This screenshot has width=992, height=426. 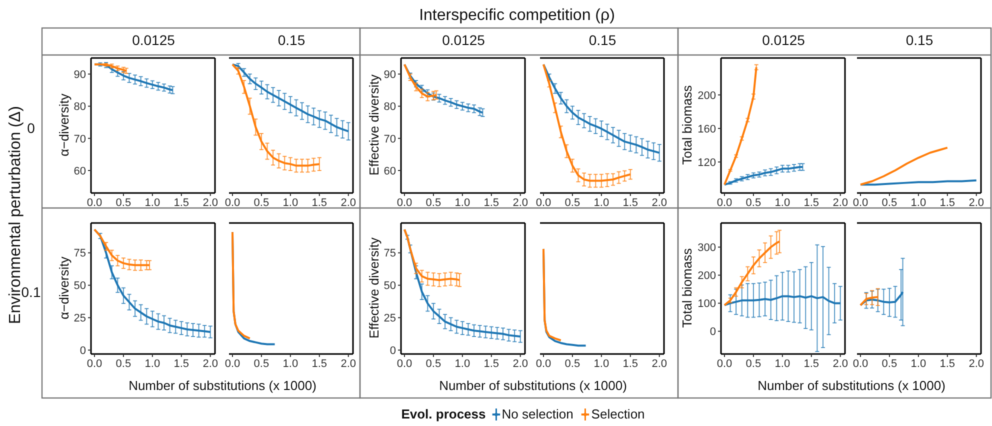 I want to click on y-axis-title: Effective diversity, so click(x=374, y=287).